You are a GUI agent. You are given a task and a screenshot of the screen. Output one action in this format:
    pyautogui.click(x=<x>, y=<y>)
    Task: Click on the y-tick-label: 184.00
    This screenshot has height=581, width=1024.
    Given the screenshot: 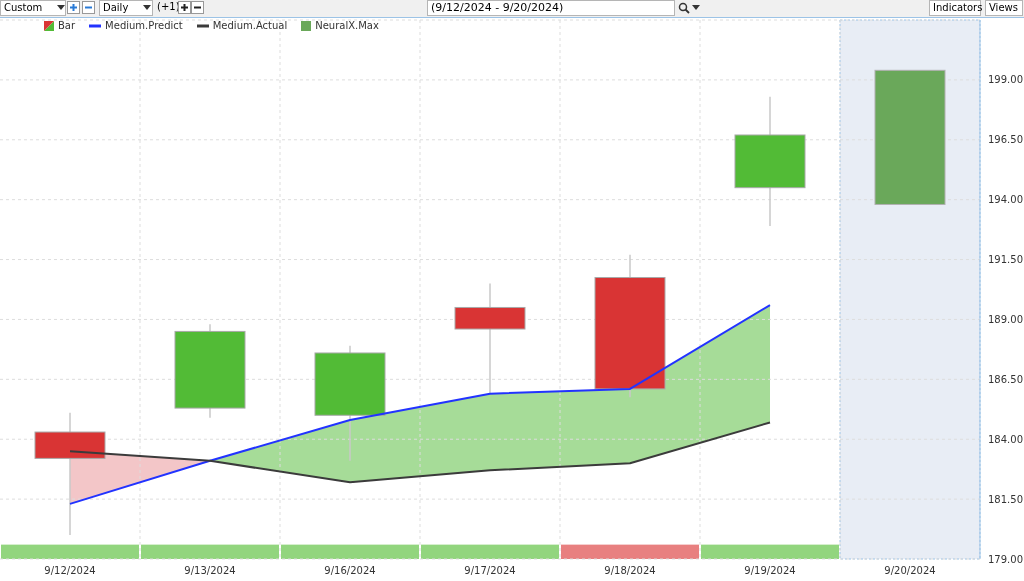 What is the action you would take?
    pyautogui.click(x=1005, y=439)
    